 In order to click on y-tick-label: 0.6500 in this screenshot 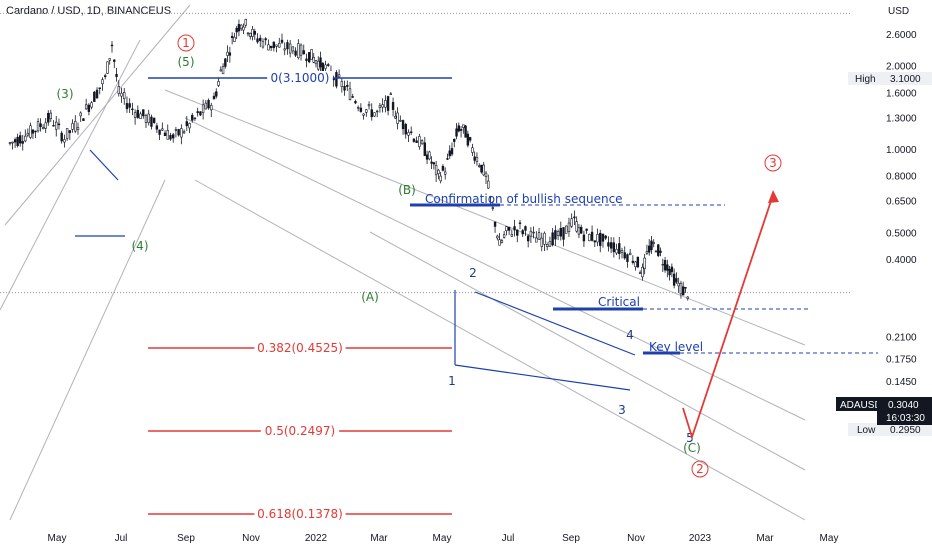, I will do `click(901, 202)`.